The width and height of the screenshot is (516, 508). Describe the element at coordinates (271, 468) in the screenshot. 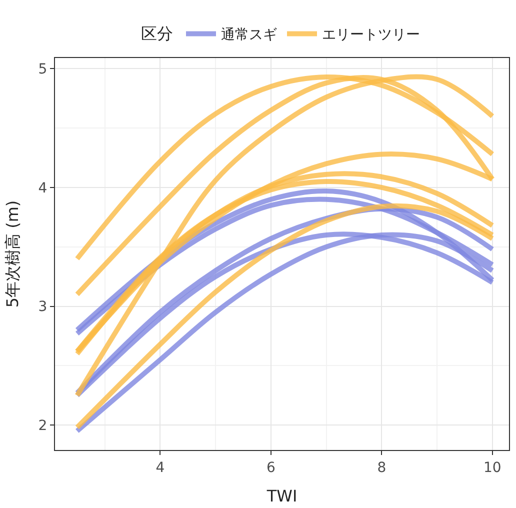

I see `x-tick-label: 6` at that location.